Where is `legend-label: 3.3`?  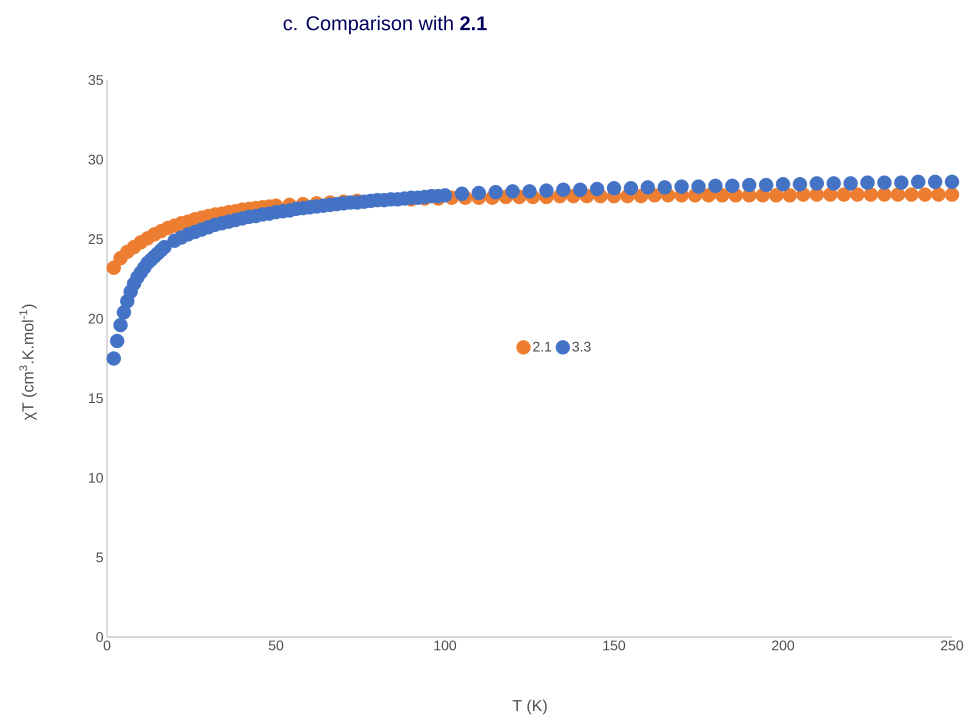
legend-label: 3.3 is located at coordinates (581, 347).